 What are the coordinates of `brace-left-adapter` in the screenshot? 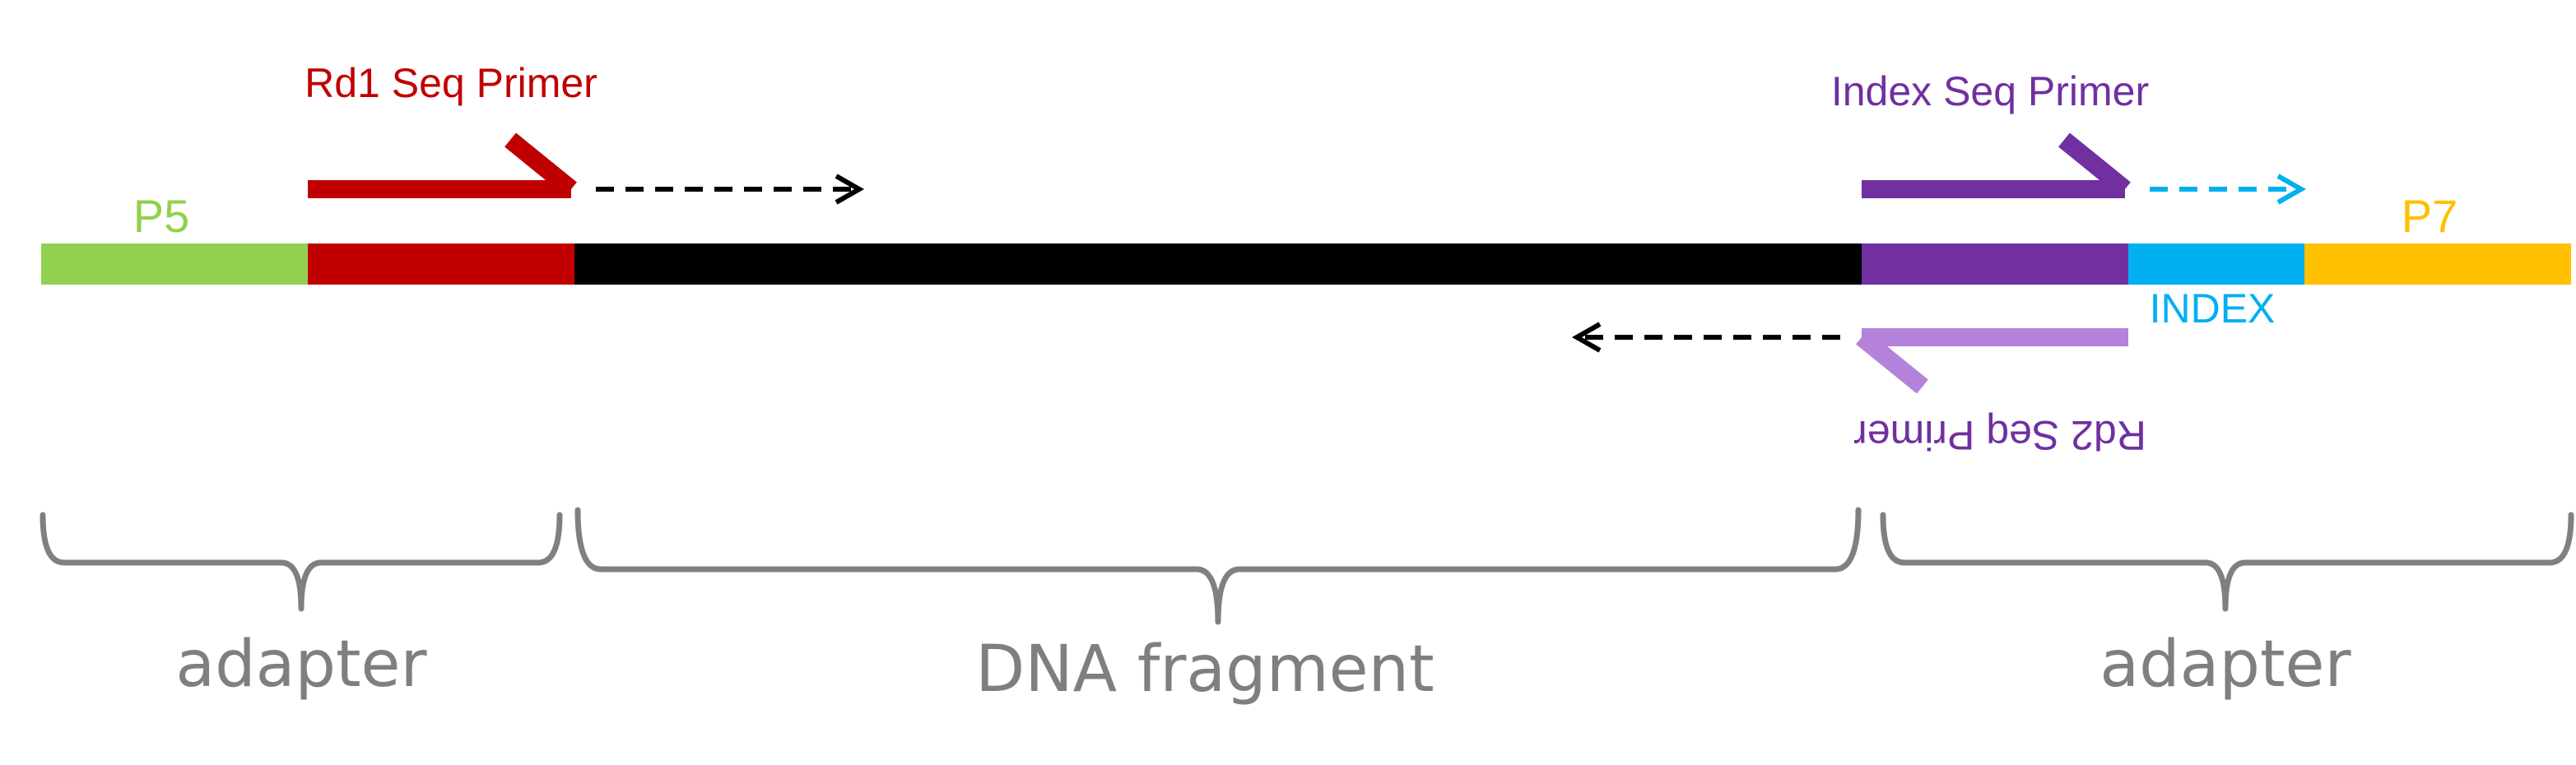 It's located at (301, 562).